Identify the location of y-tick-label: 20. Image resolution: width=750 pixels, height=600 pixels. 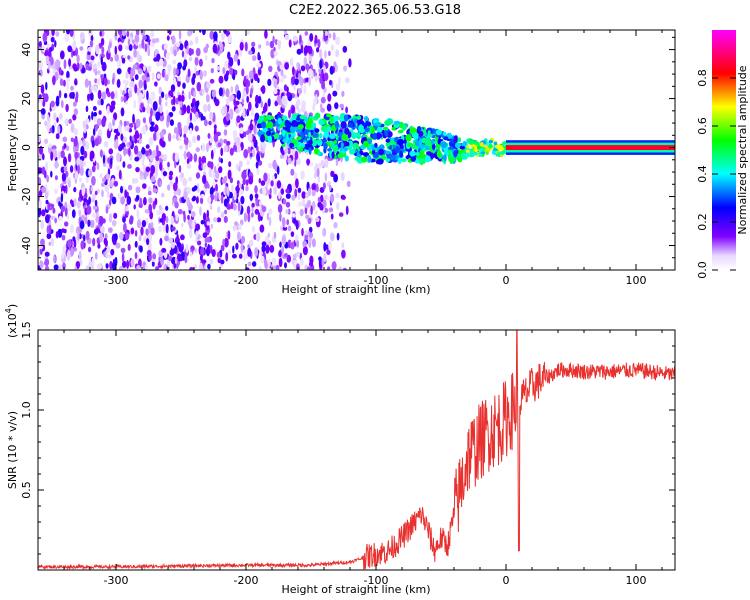
(26, 99).